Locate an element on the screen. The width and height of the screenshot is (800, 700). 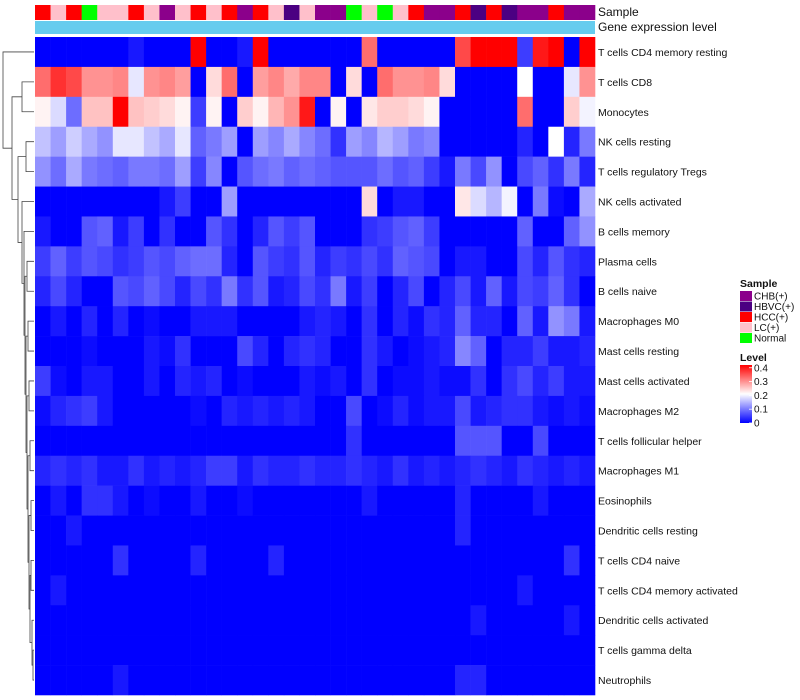
row-label: NK cells resting is located at coordinates (634, 143).